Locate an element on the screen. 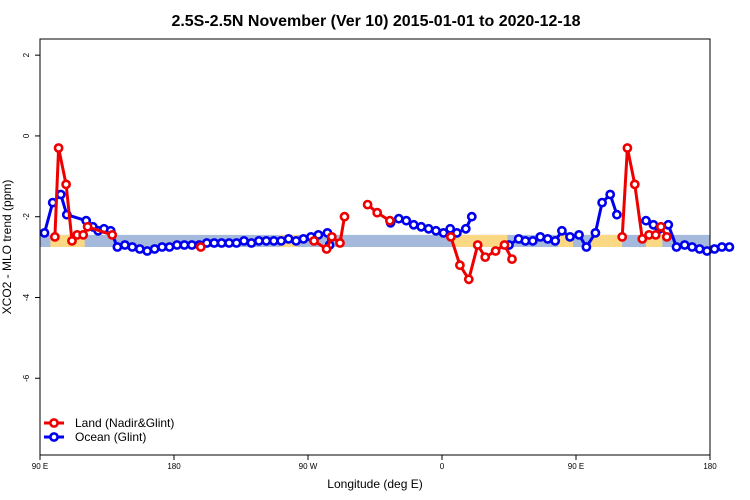 This screenshot has width=750, height=500. legend-item: Ocean (Glint) is located at coordinates (95, 437).